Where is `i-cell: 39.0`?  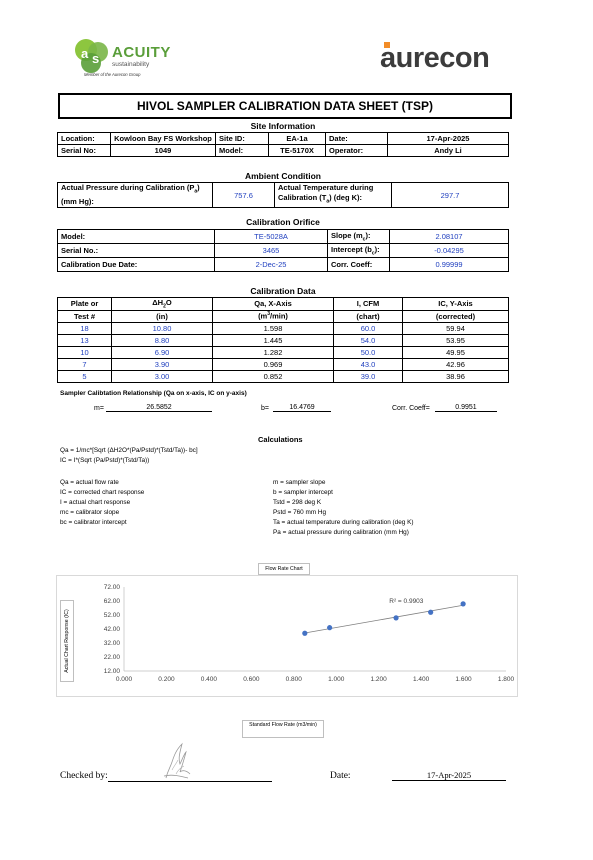 i-cell: 39.0 is located at coordinates (368, 376).